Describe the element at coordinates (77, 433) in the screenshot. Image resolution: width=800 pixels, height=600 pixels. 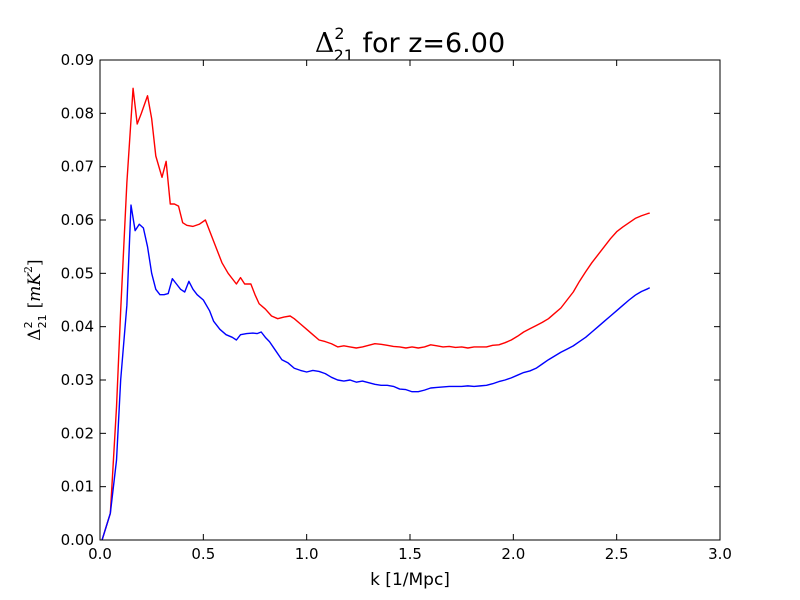
I see `y-tick-label: 0.02` at that location.